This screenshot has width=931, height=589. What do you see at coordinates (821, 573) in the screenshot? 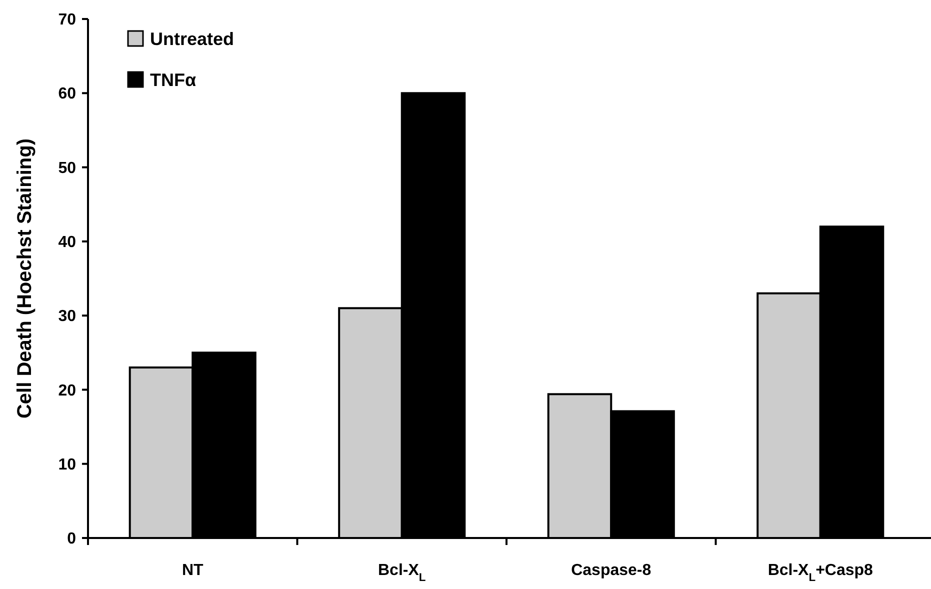
I see `x-tick-label: Bcl-X$_{L}$+Casp8` at bounding box center [821, 573].